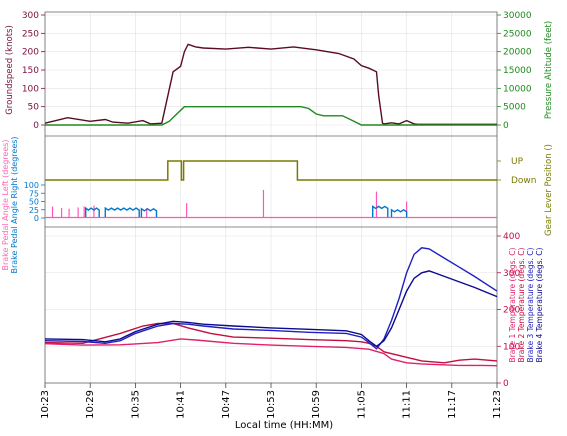 This screenshot has width=567, height=436. What do you see at coordinates (271, 116) in the screenshot?
I see `pressure-altitude-line` at bounding box center [271, 116].